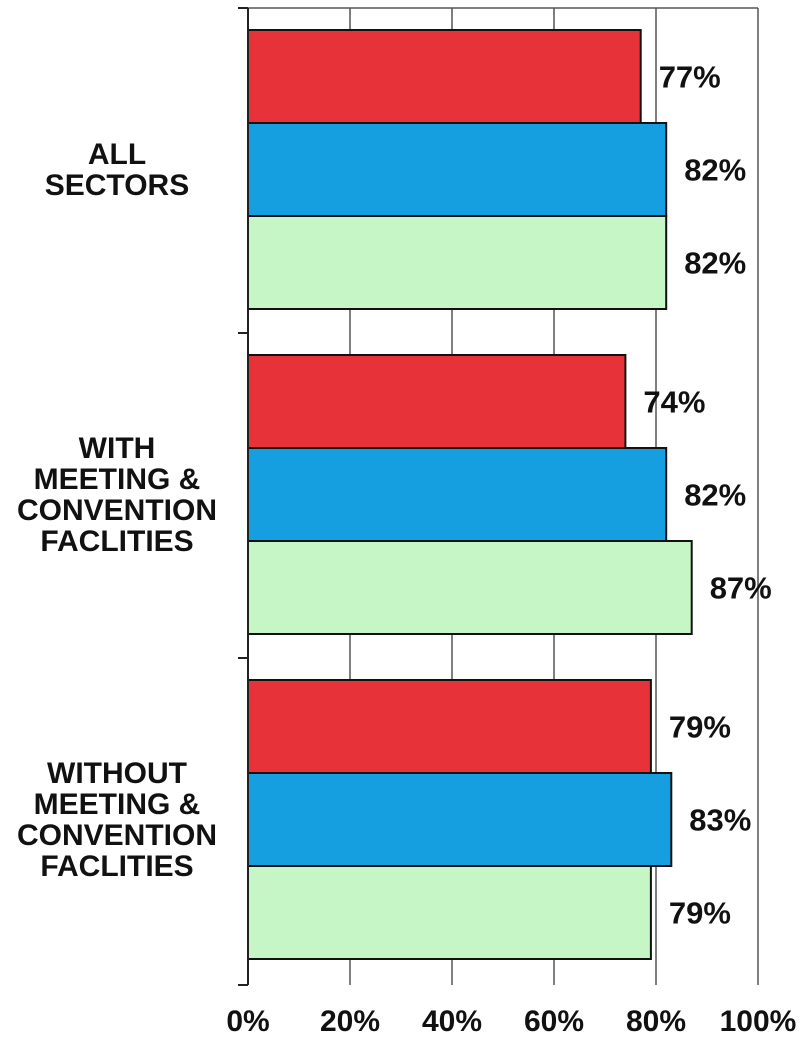 Image resolution: width=802 pixels, height=1037 pixels. I want to click on x-tick-label: 100%, so click(758, 1021).